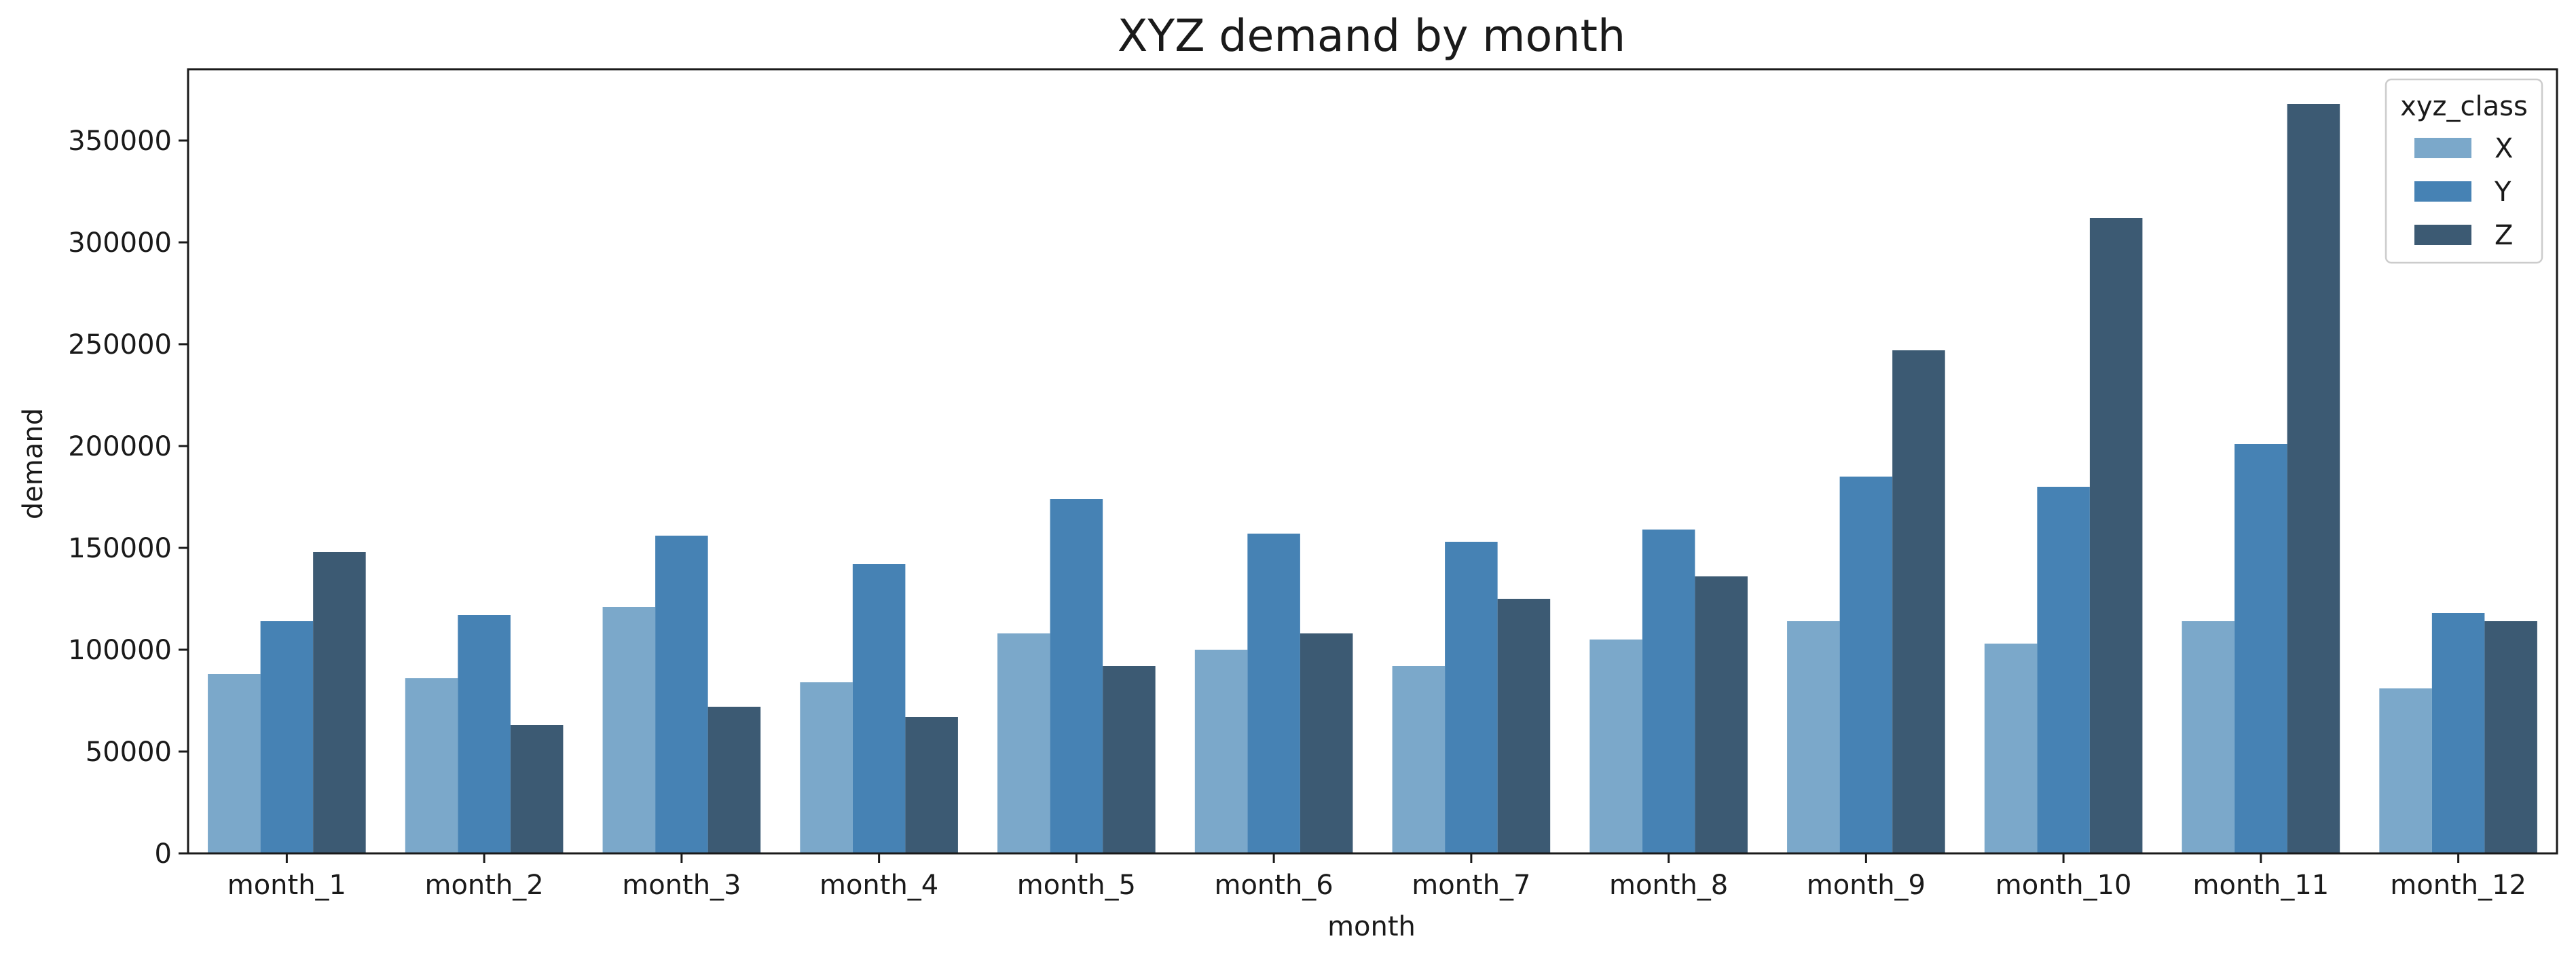  What do you see at coordinates (2063, 886) in the screenshot?
I see `x-tick-label: month_10` at bounding box center [2063, 886].